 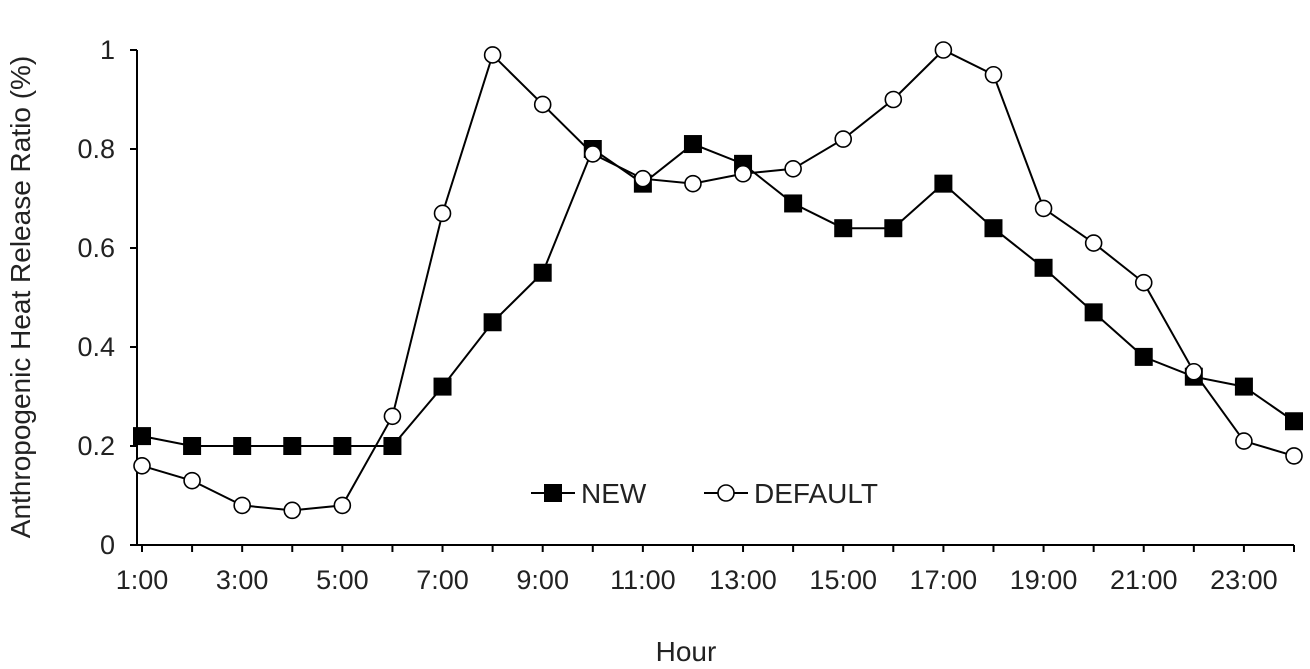 What do you see at coordinates (442, 580) in the screenshot?
I see `x-tick-label: 7:00` at bounding box center [442, 580].